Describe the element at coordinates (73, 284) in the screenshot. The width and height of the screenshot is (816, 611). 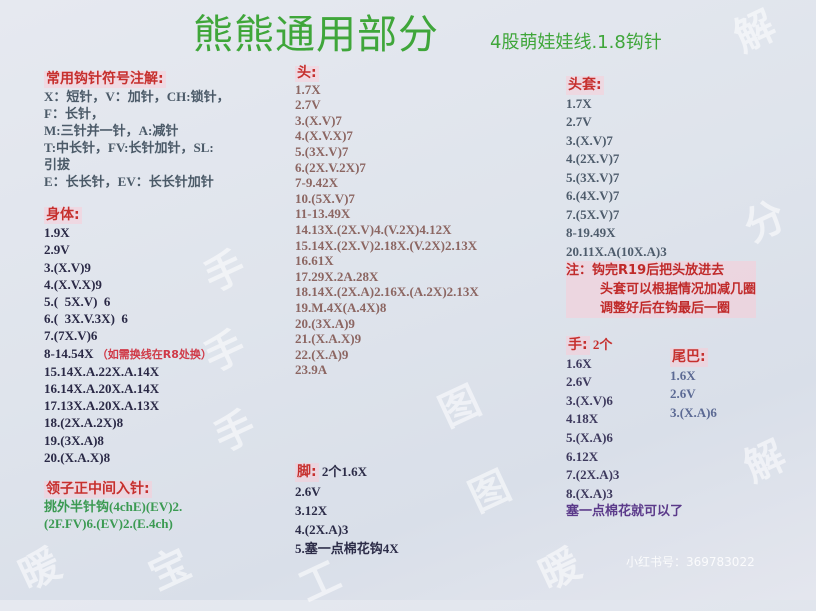
I see `row: 4.(X.V.X)9` at that location.